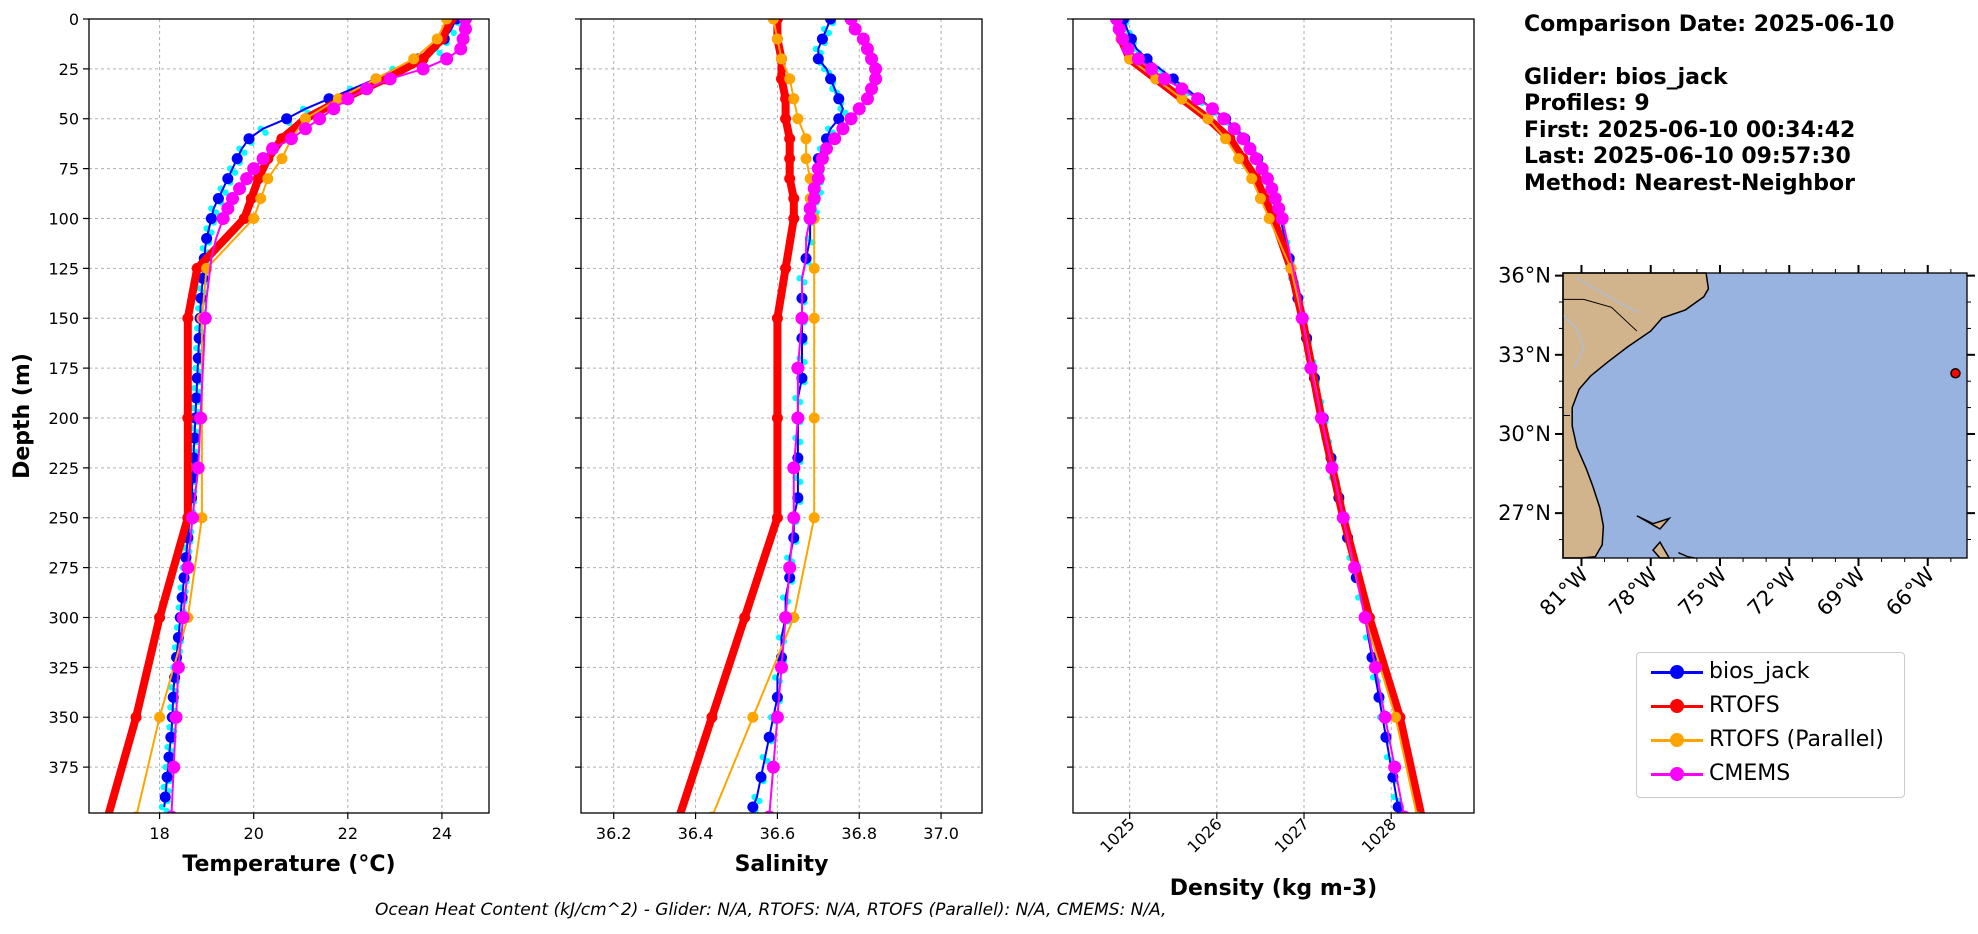 The image size is (1978, 934). What do you see at coordinates (779, 416) in the screenshot?
I see `plot-area` at bounding box center [779, 416].